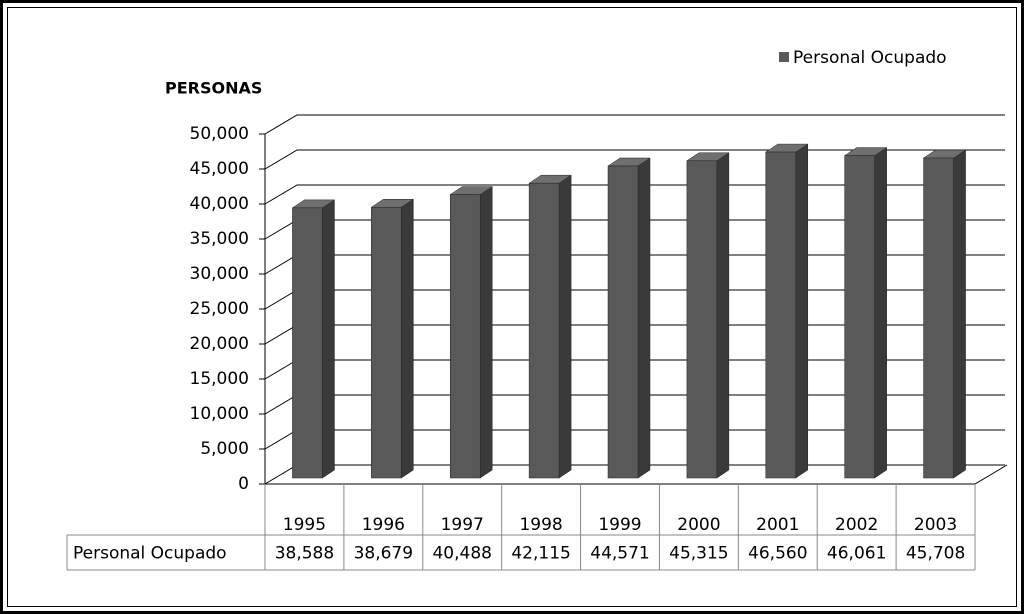 The width and height of the screenshot is (1024, 614). I want to click on table-value: 40,488, so click(461, 554).